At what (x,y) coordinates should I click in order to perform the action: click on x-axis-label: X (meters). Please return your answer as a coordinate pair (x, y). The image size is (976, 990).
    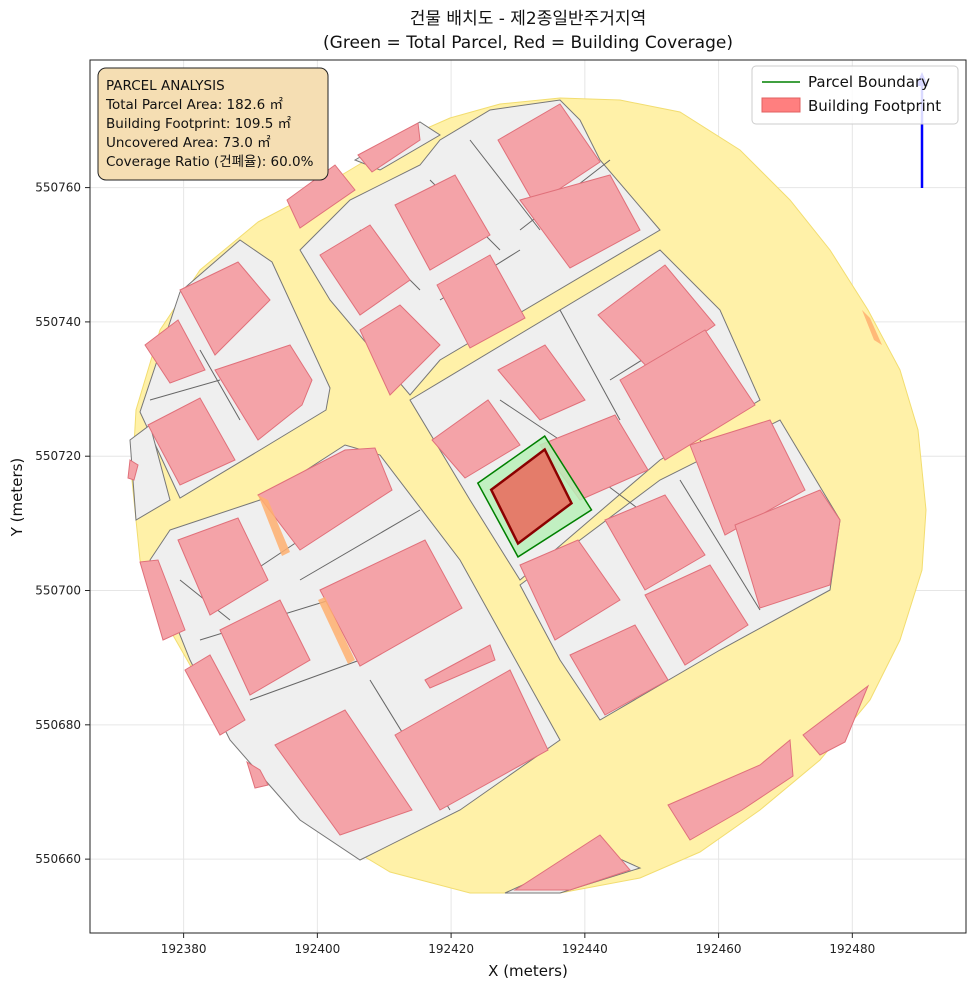
    Looking at the image, I should click on (528, 971).